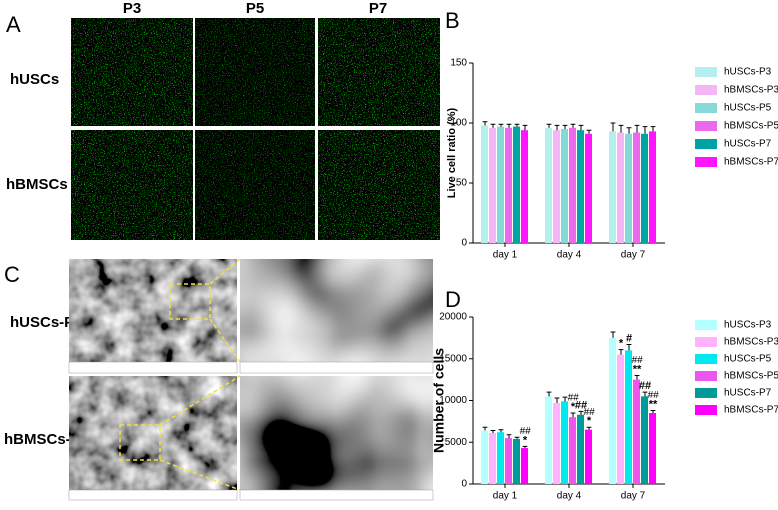 The width and height of the screenshot is (778, 510). Describe the element at coordinates (452, 152) in the screenshot. I see `y-axis-label: Live cell ratio (%)` at that location.